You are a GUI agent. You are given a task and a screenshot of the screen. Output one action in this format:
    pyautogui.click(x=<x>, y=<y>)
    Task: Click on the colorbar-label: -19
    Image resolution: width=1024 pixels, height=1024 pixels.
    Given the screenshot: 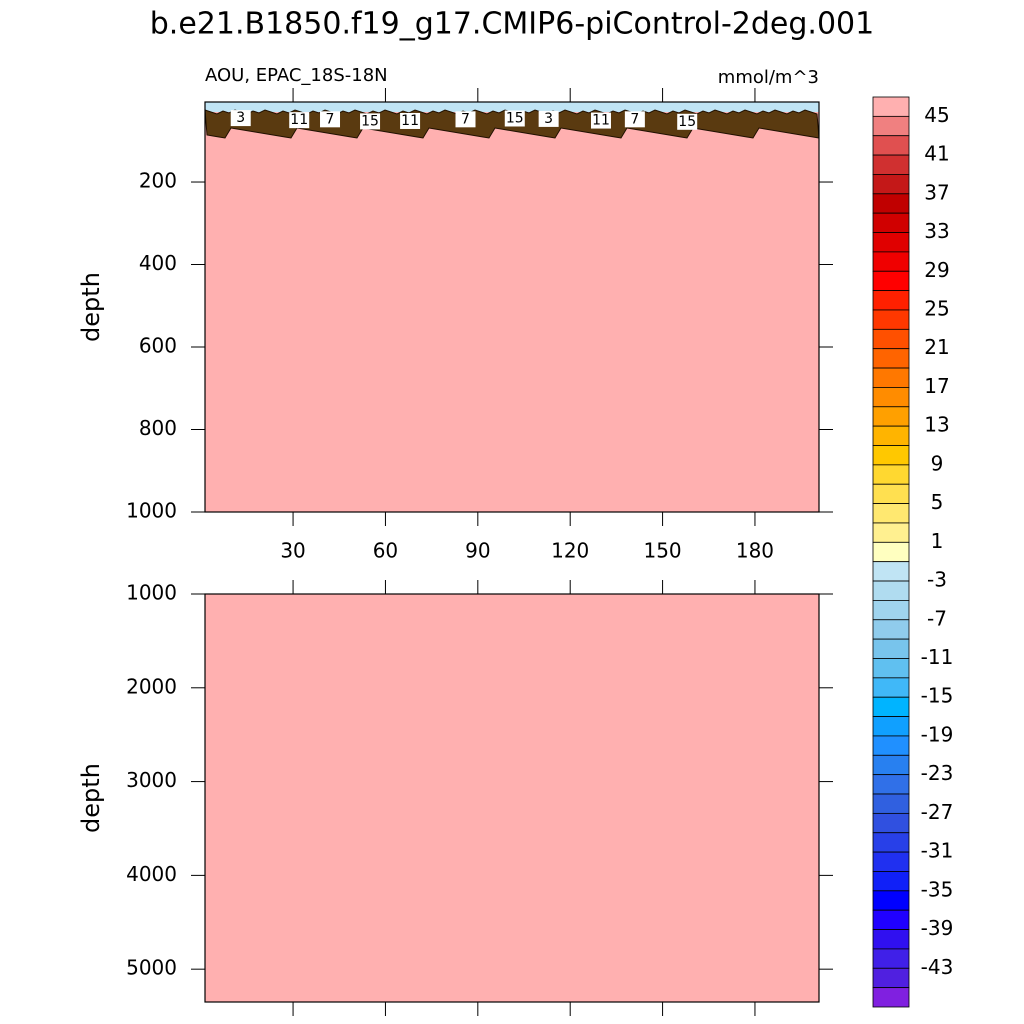 What is the action you would take?
    pyautogui.click(x=937, y=734)
    